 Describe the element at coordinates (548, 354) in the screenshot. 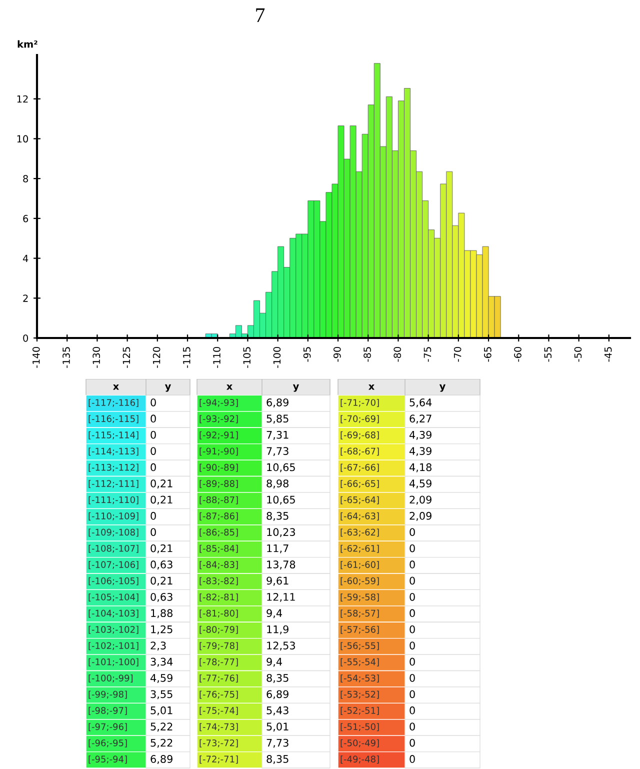

I see `x-tick-label: -55` at that location.